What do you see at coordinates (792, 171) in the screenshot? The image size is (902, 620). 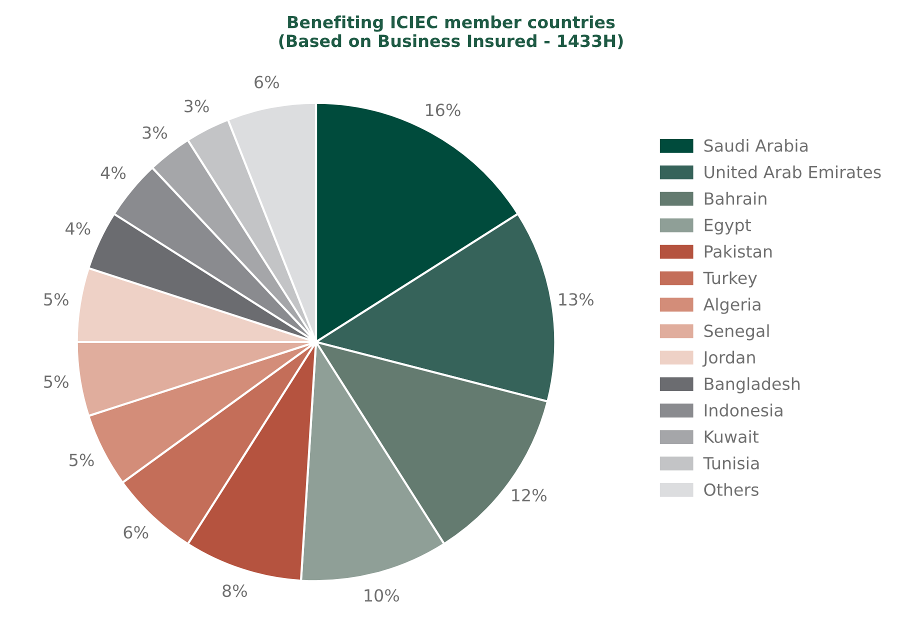 I see `legend-label: United Arab Emirates` at bounding box center [792, 171].